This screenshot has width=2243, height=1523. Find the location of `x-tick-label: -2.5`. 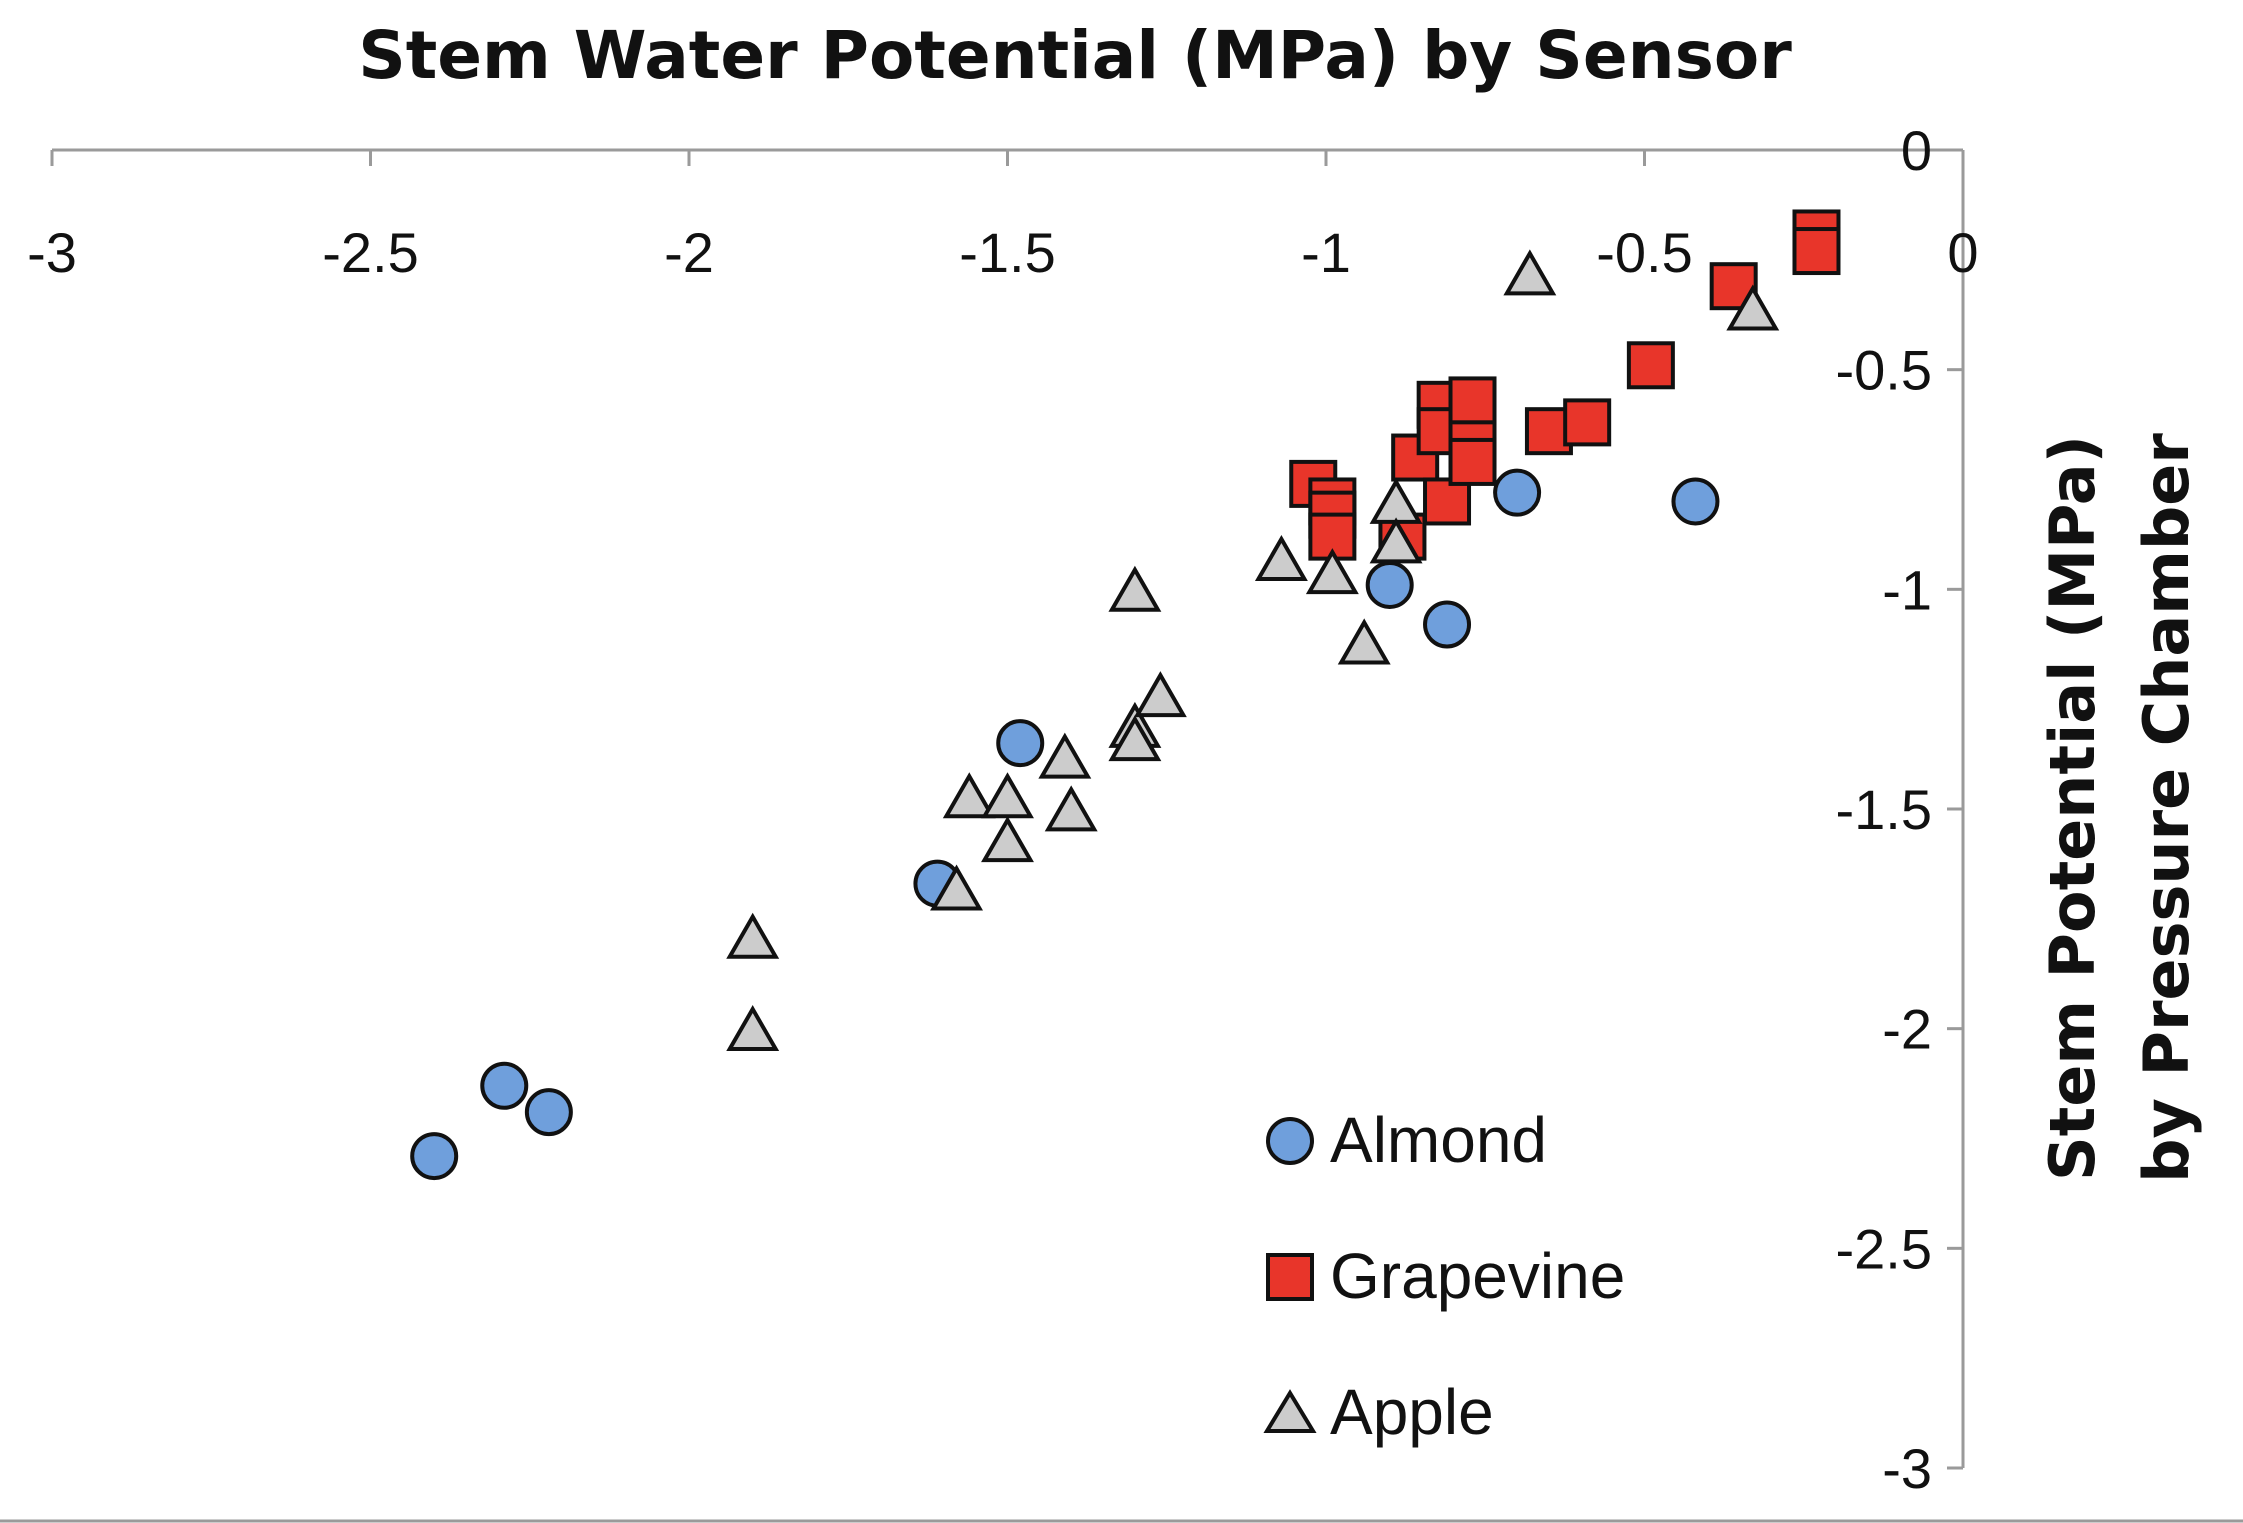

x-tick-label: -2.5 is located at coordinates (370, 252).